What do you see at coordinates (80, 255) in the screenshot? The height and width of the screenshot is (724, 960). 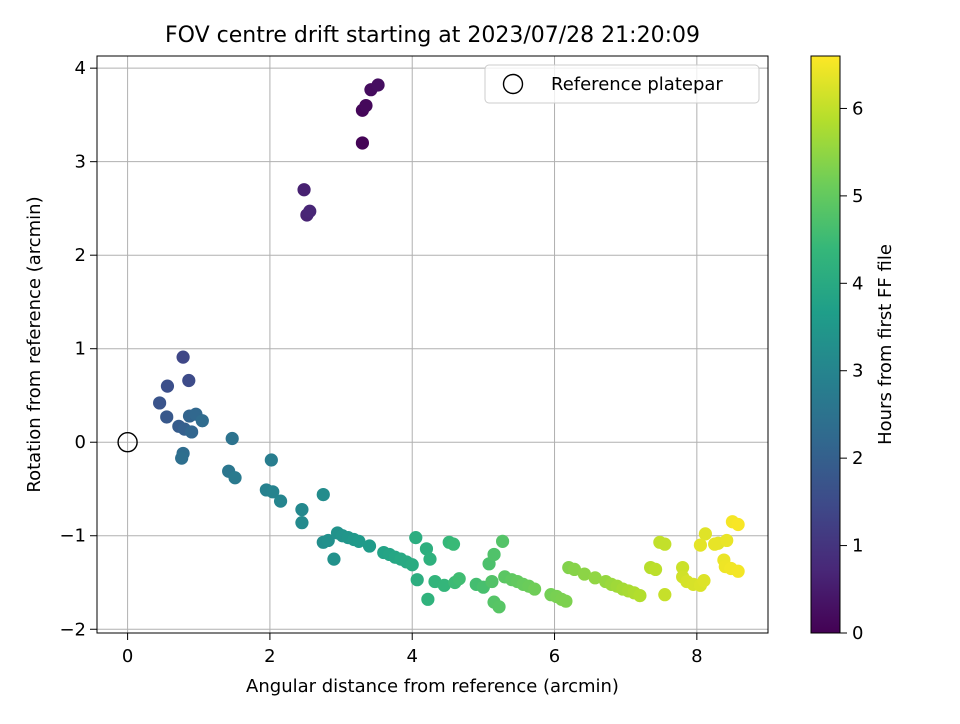 I see `y-tick-label: 2` at bounding box center [80, 255].